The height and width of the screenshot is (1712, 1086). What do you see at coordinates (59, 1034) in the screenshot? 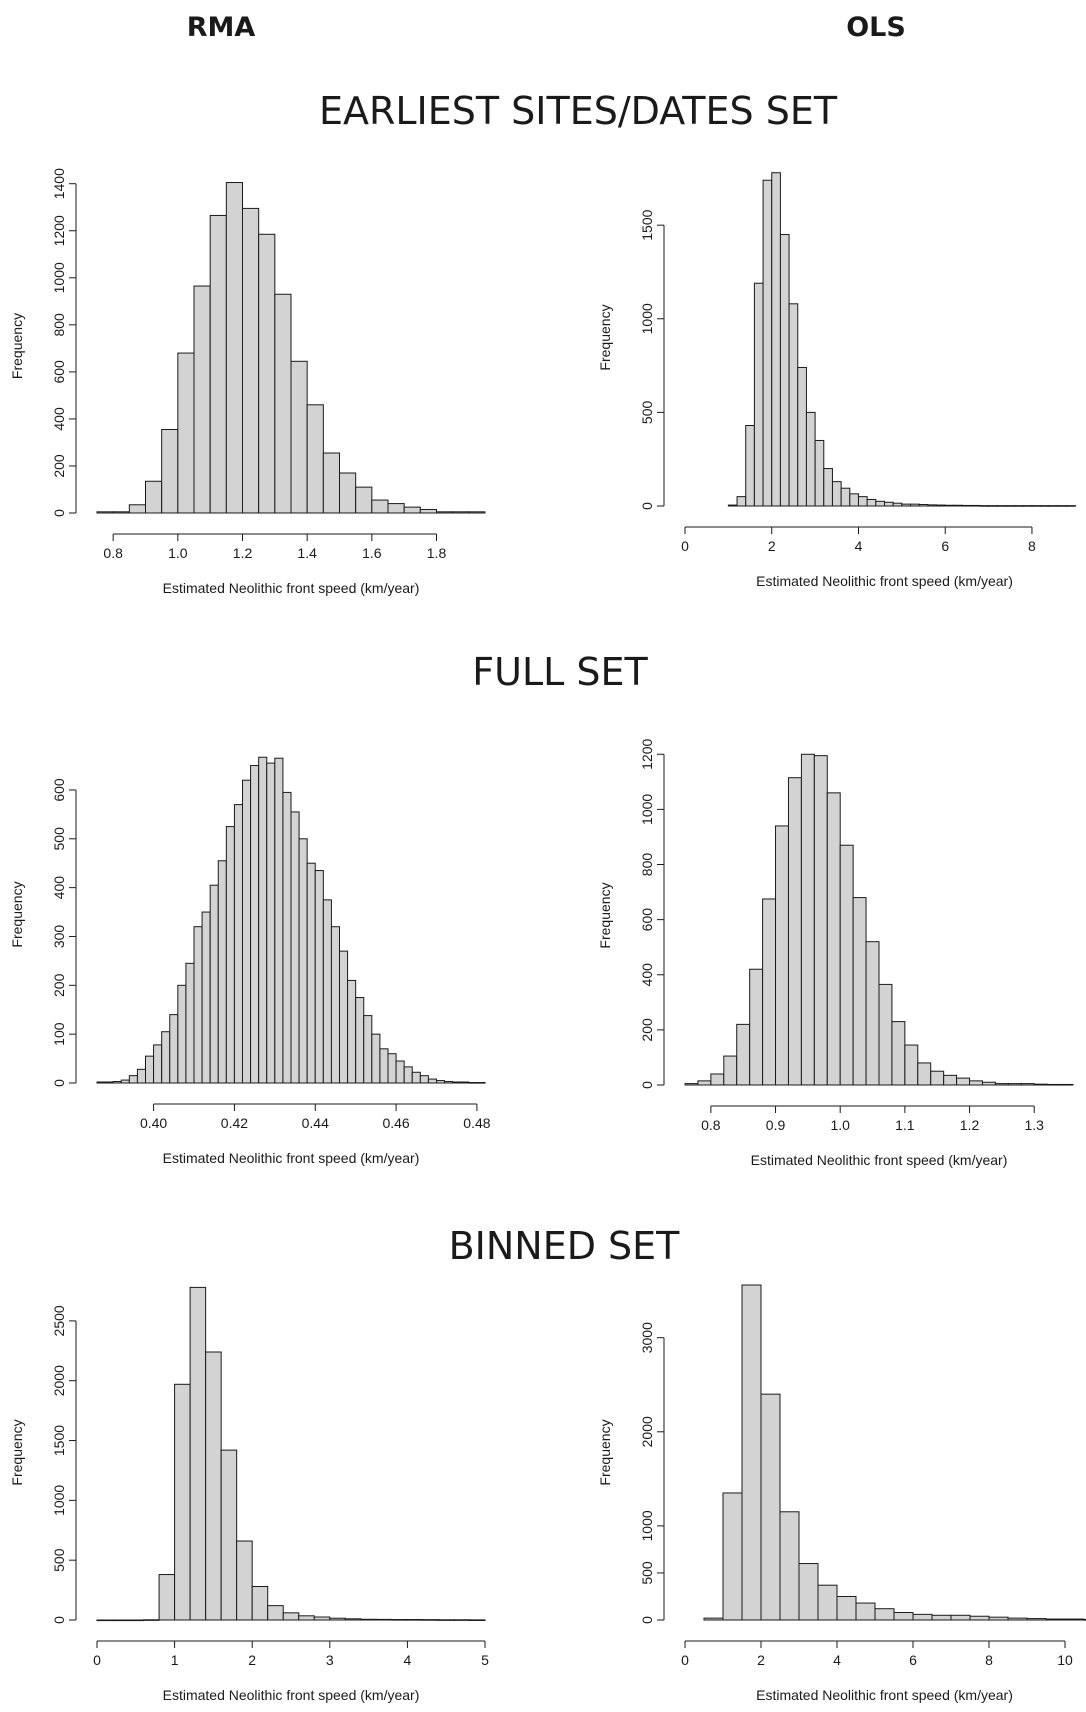
I see `y-tick-label: 100` at bounding box center [59, 1034].